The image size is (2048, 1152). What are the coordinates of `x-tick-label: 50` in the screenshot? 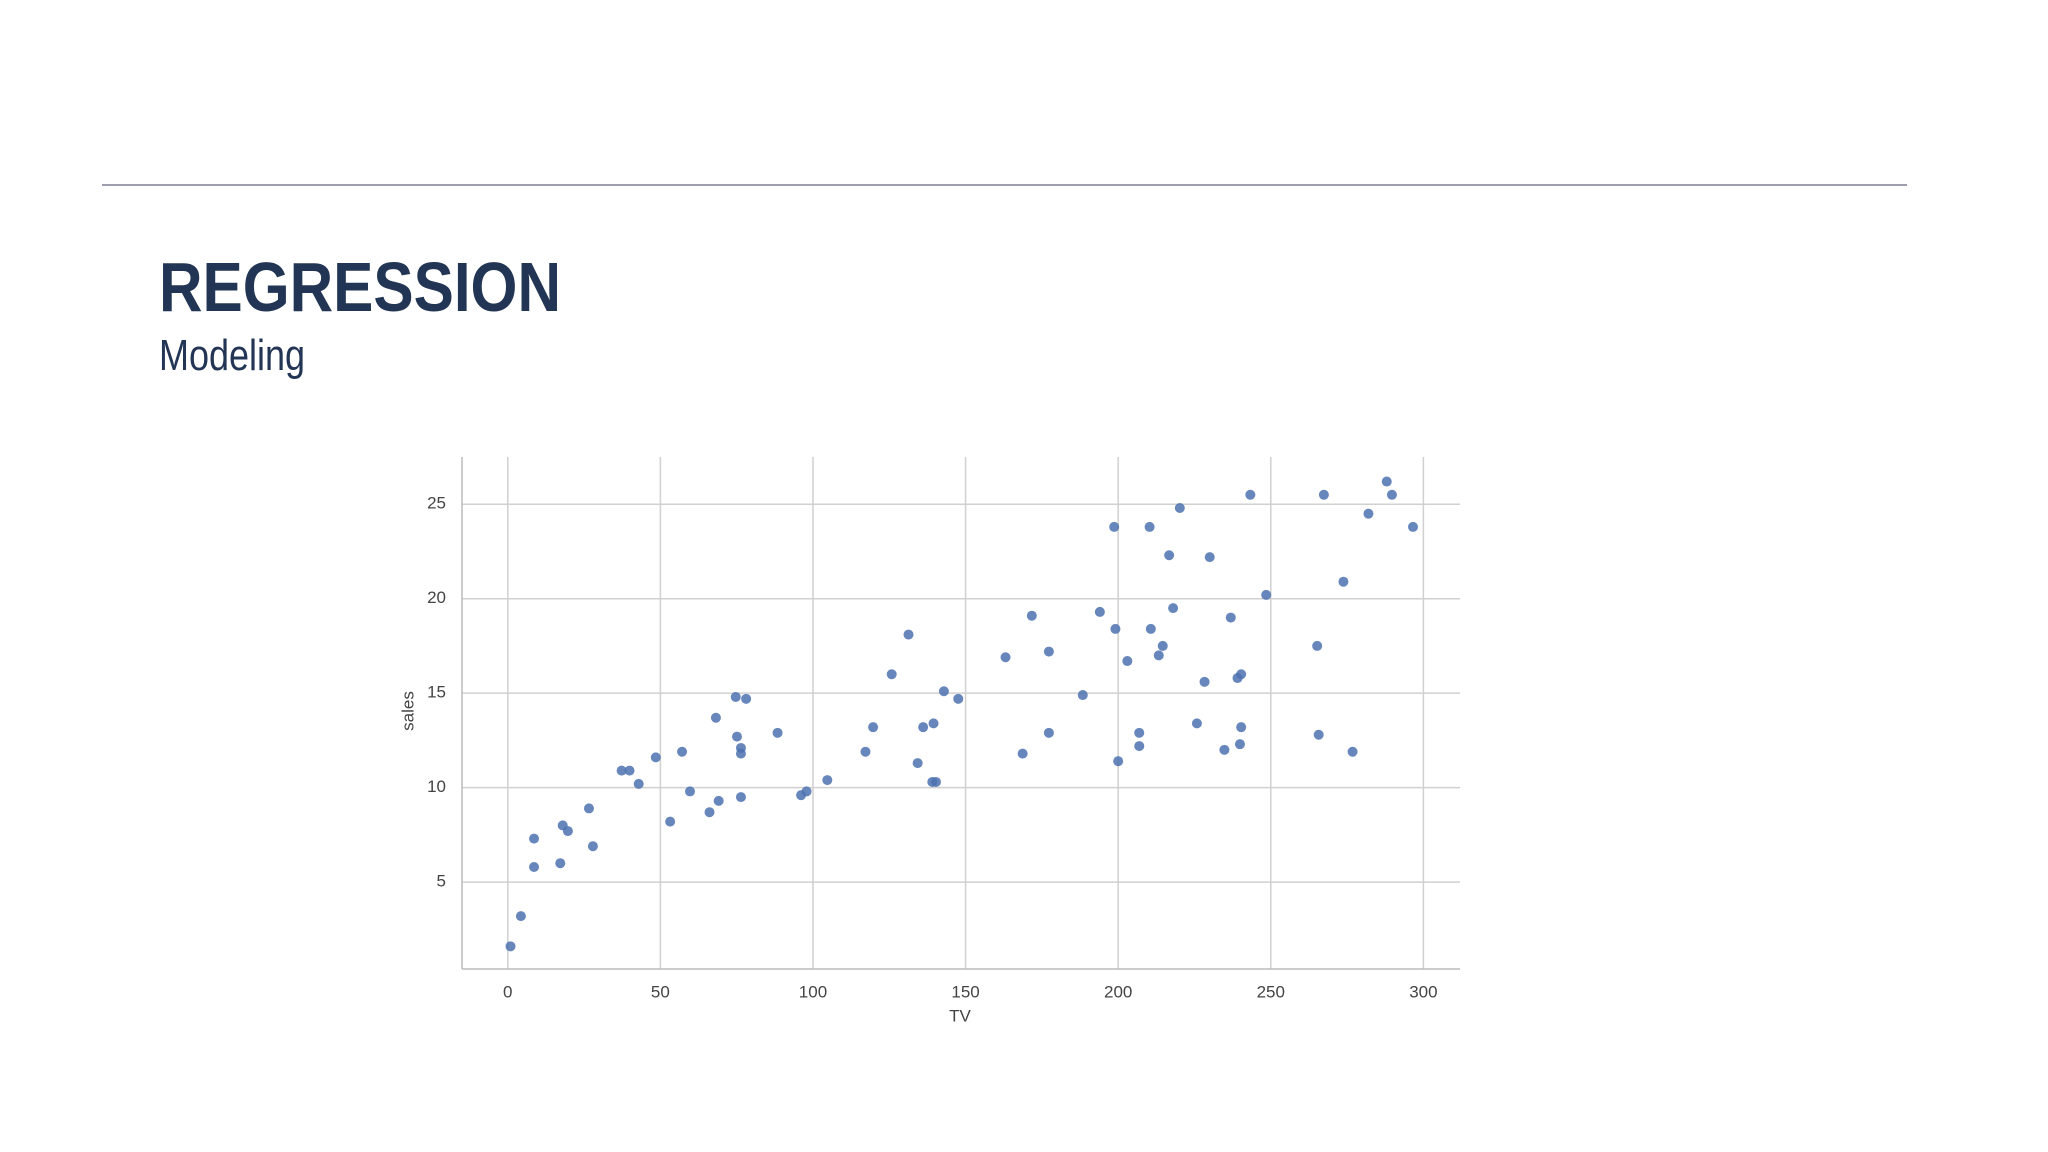 It's located at (660, 991).